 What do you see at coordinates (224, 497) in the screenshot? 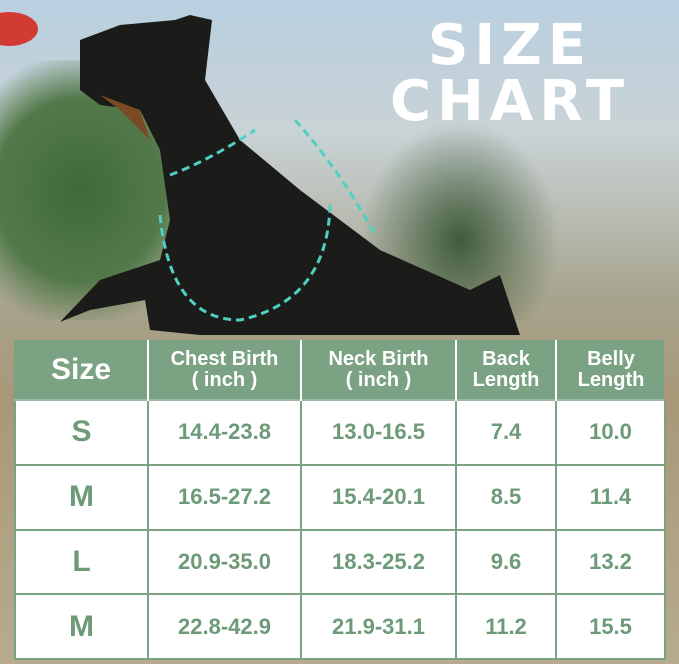
I see `cell-chest: 16.5-27.2` at bounding box center [224, 497].